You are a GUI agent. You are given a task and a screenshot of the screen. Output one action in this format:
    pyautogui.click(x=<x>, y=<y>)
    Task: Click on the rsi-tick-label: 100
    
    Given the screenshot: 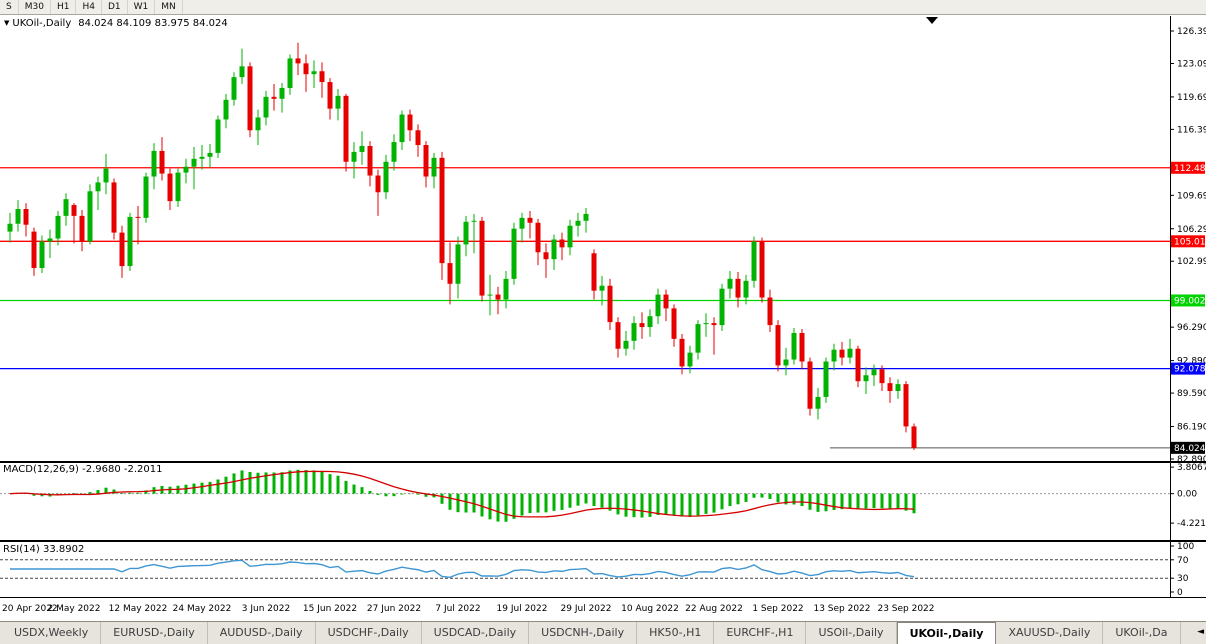 What is the action you would take?
    pyautogui.click(x=1185, y=547)
    